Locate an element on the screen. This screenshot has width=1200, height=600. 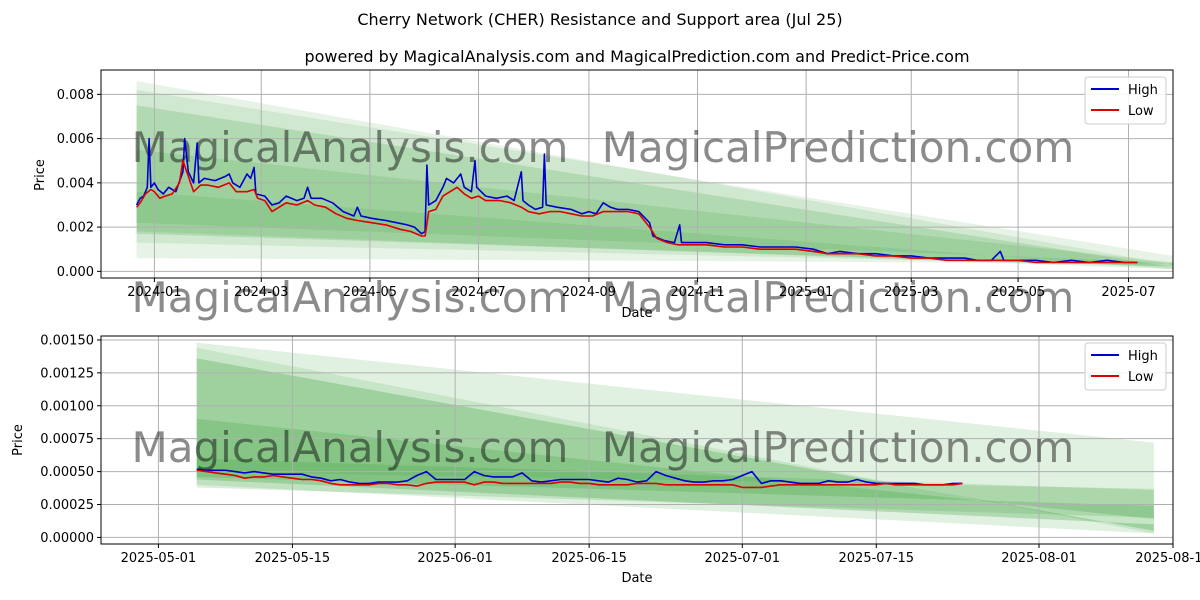
bottom-low-series-line is located at coordinates (579, 479).